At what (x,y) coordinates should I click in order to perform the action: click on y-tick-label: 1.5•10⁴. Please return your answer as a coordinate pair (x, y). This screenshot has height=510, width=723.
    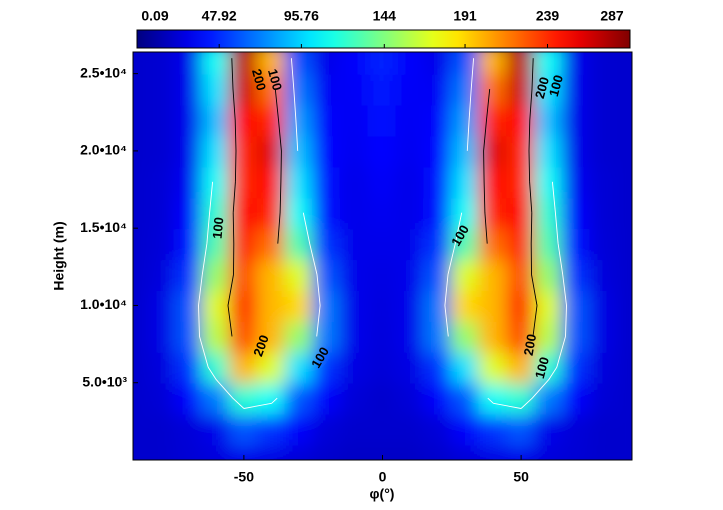
    Looking at the image, I should click on (103, 227).